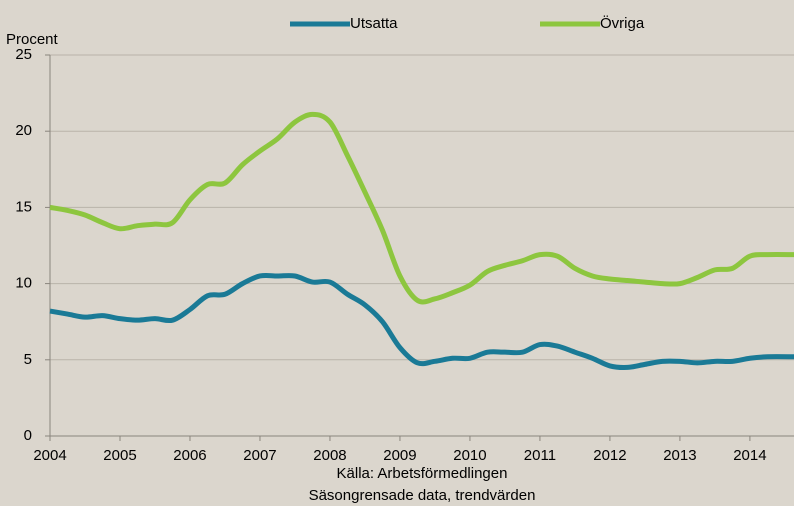 This screenshot has height=506, width=794. Describe the element at coordinates (23, 130) in the screenshot. I see `y-tick-label: 20` at that location.